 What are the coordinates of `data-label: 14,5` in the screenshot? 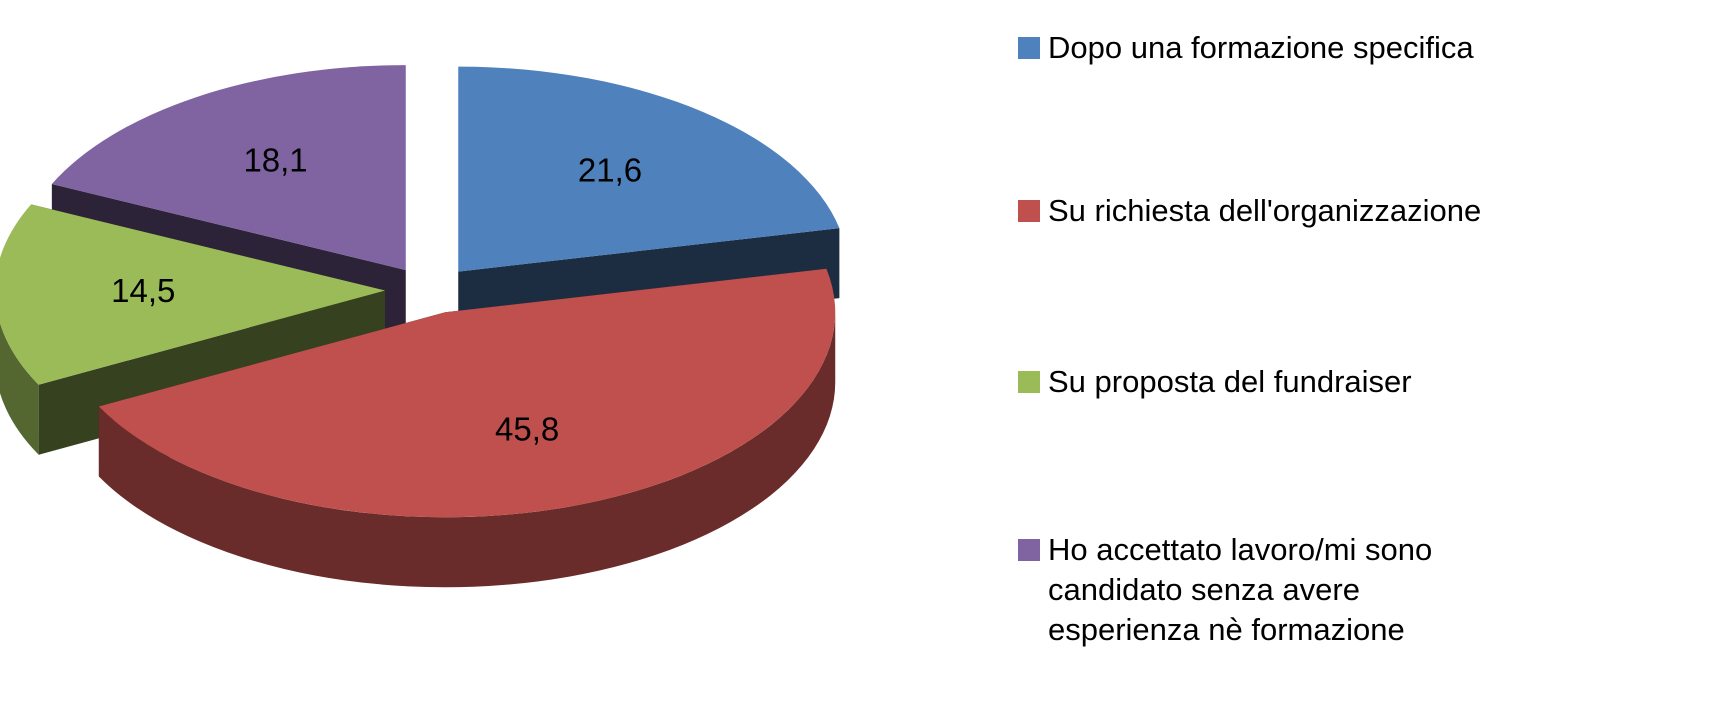 It's located at (143, 290).